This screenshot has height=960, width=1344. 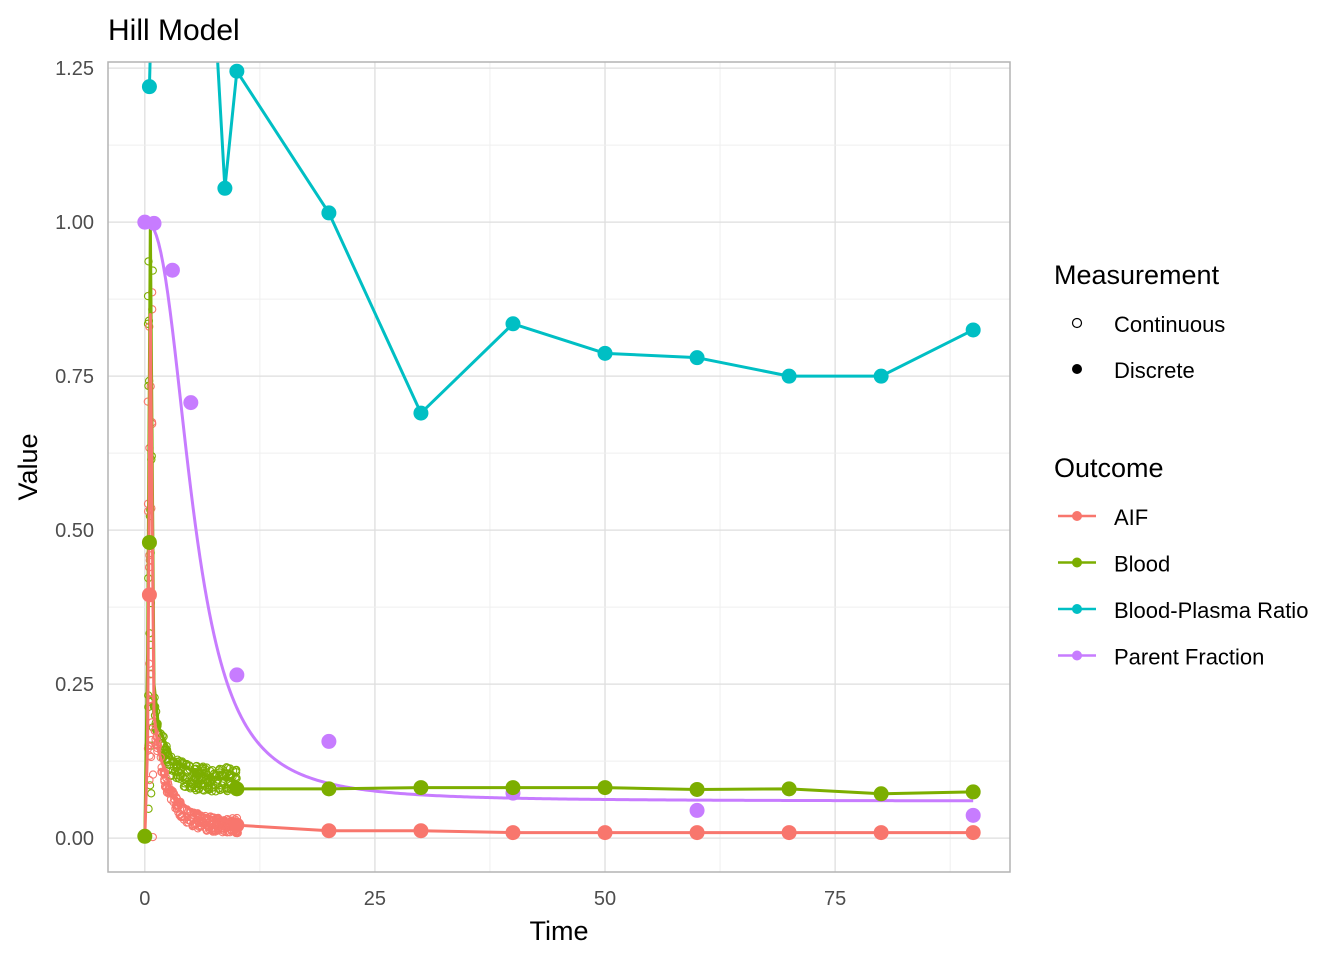 What do you see at coordinates (74, 839) in the screenshot?
I see `y-tick-label: 0.00` at bounding box center [74, 839].